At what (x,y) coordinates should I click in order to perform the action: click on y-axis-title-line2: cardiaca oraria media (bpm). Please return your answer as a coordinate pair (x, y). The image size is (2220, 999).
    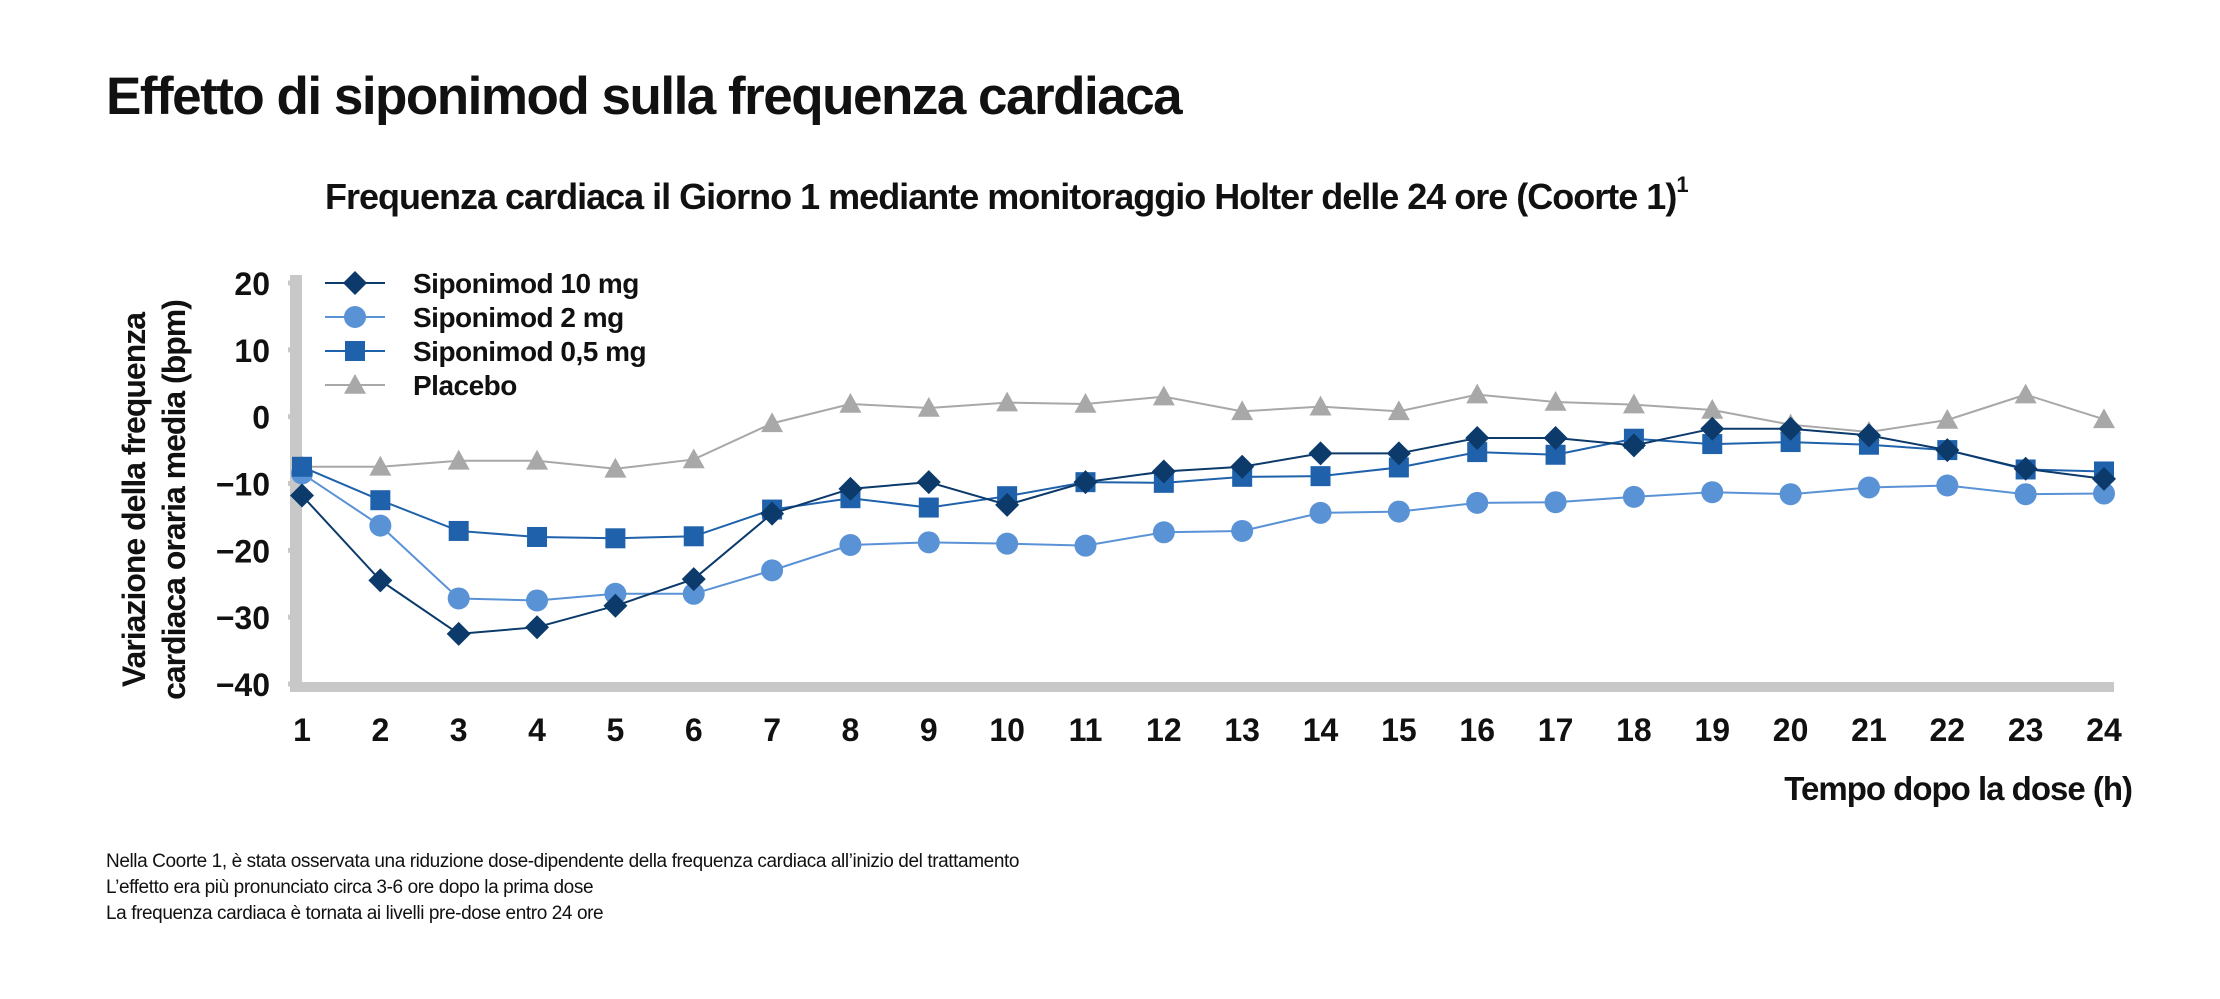
    Looking at the image, I should click on (174, 500).